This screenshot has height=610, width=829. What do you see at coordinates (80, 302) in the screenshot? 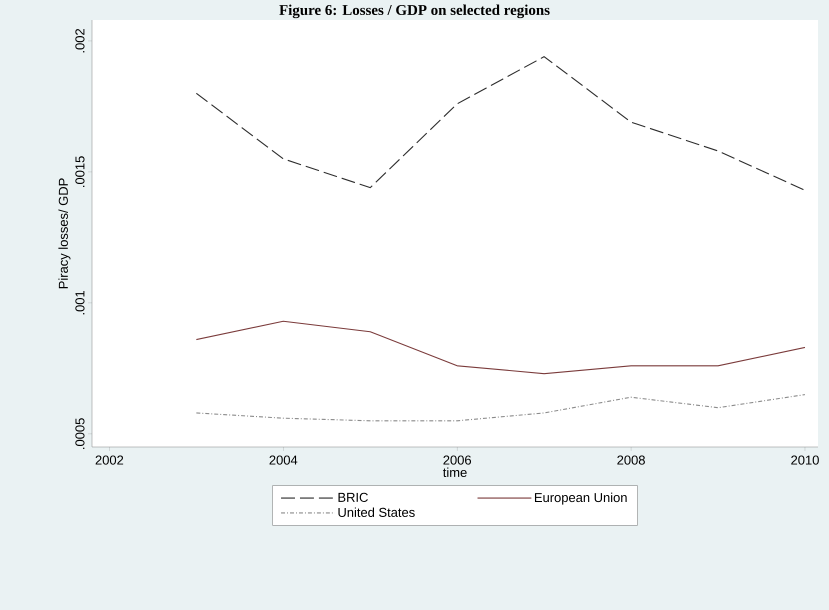
I see `y-tick-label: .001` at bounding box center [80, 302].